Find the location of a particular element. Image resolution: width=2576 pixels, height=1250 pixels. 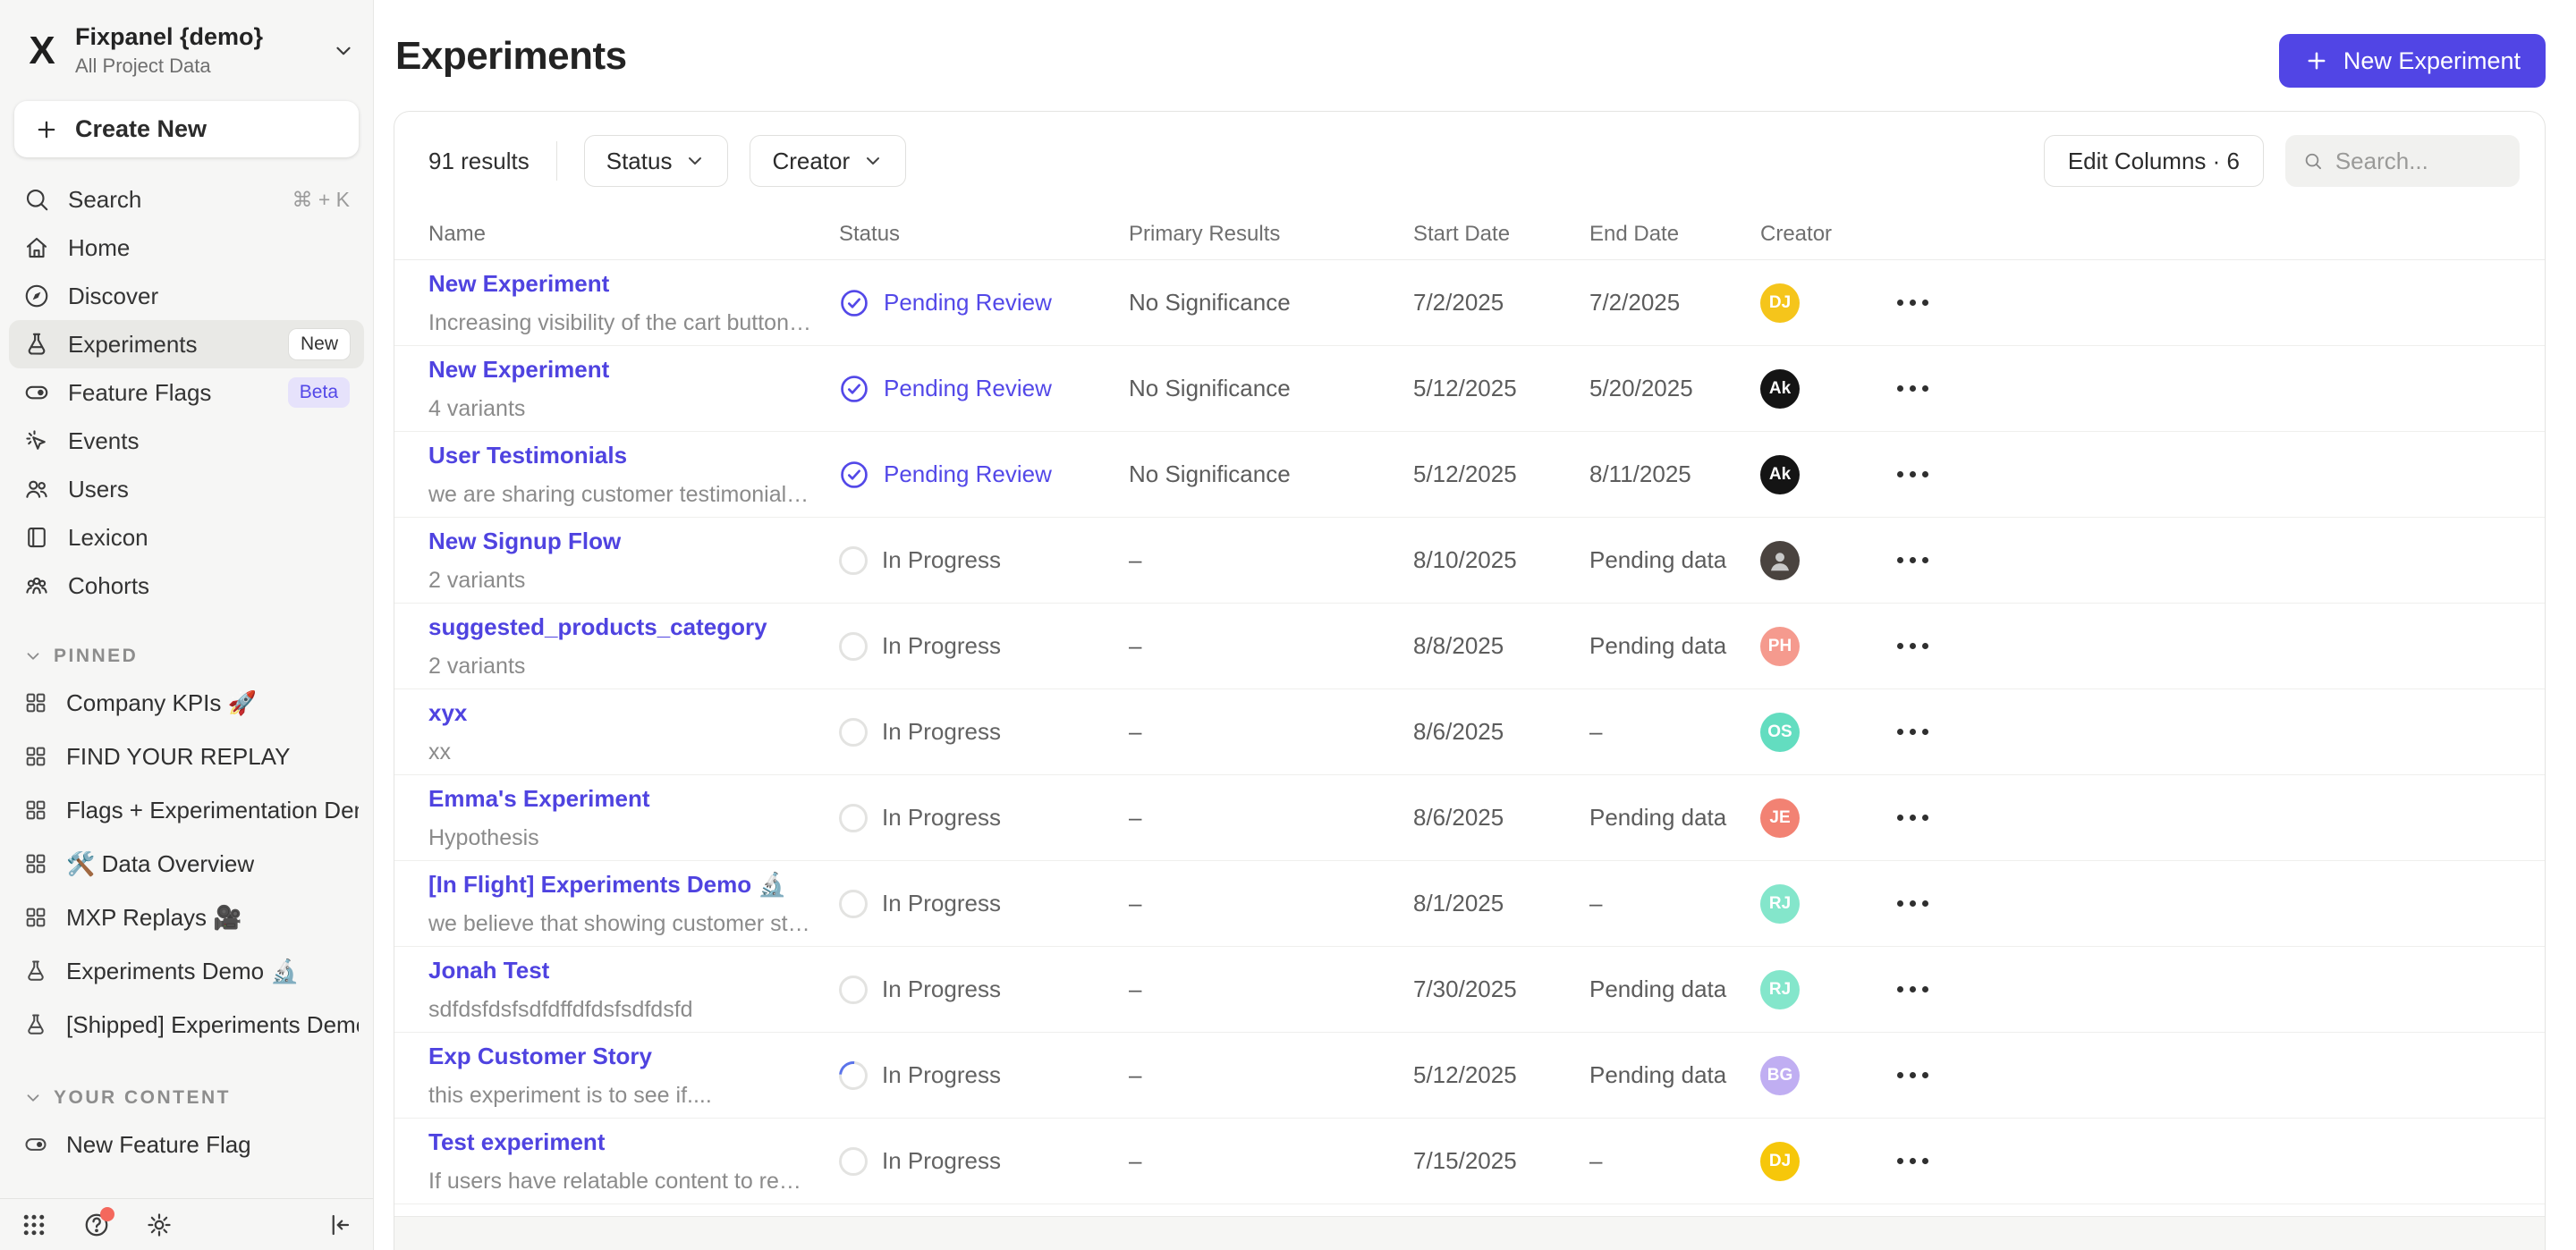

avatar-initials: Ak is located at coordinates (1780, 474).